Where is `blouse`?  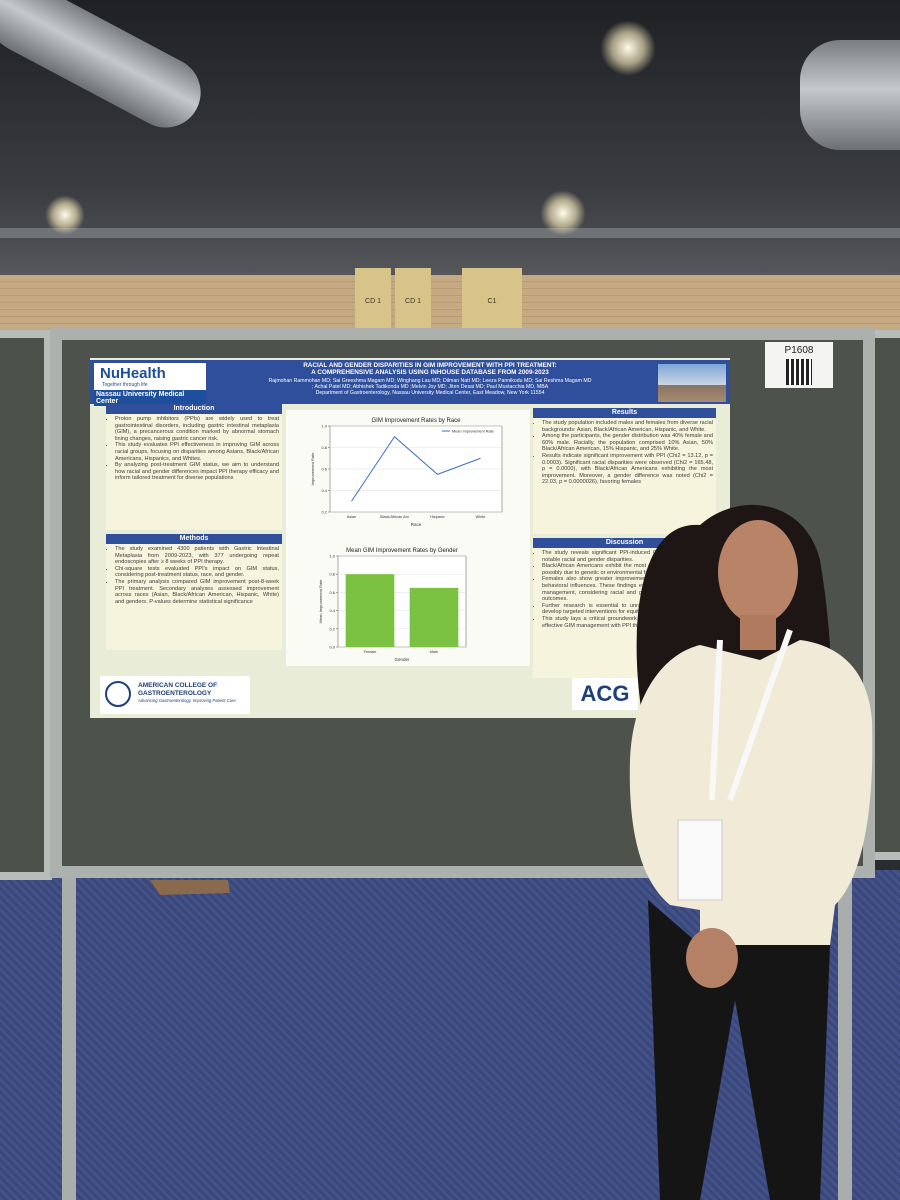
blouse is located at coordinates (751, 792).